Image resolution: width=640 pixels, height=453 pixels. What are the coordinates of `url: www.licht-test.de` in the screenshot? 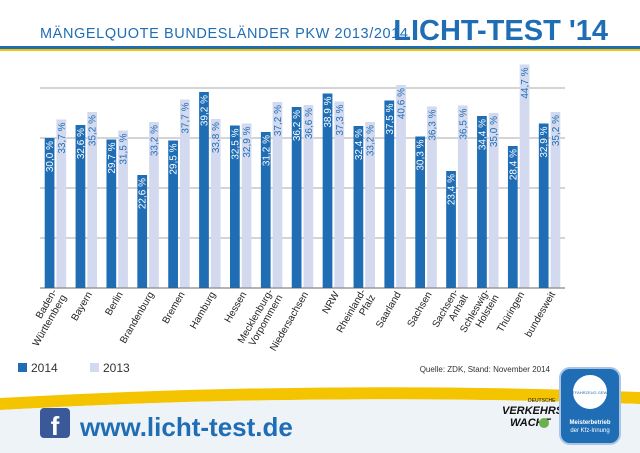 It's located at (186, 427).